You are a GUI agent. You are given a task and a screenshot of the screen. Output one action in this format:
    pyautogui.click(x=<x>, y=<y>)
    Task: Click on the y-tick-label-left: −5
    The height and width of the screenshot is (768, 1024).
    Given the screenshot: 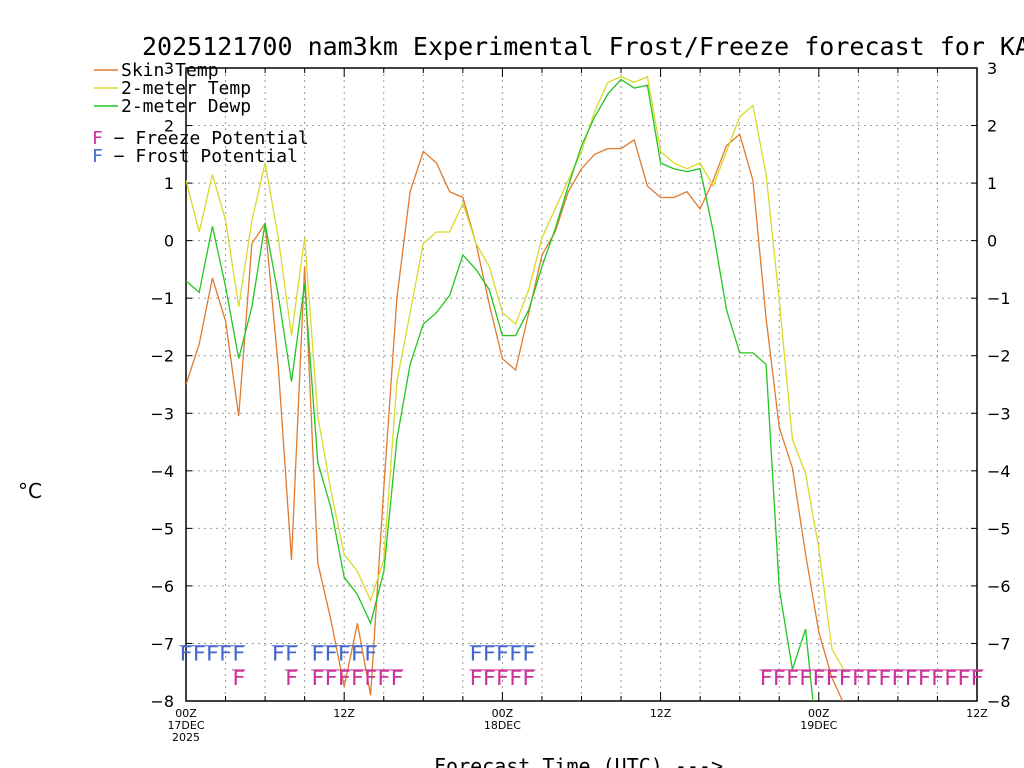 What is the action you would take?
    pyautogui.click(x=162, y=528)
    